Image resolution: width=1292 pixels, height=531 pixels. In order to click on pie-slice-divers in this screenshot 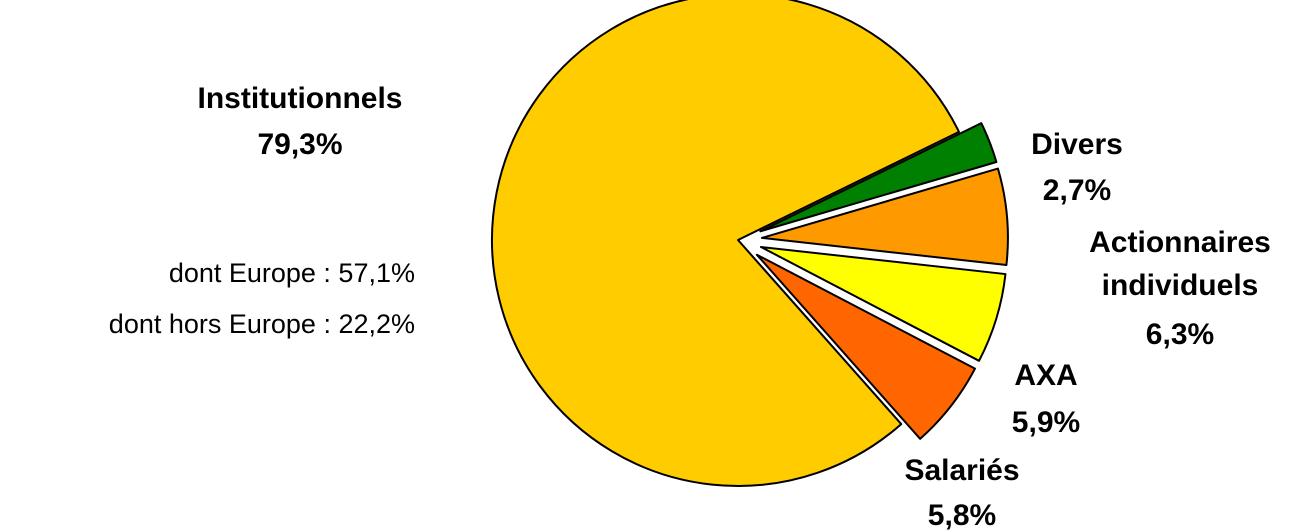, I will do `click(878, 177)`.